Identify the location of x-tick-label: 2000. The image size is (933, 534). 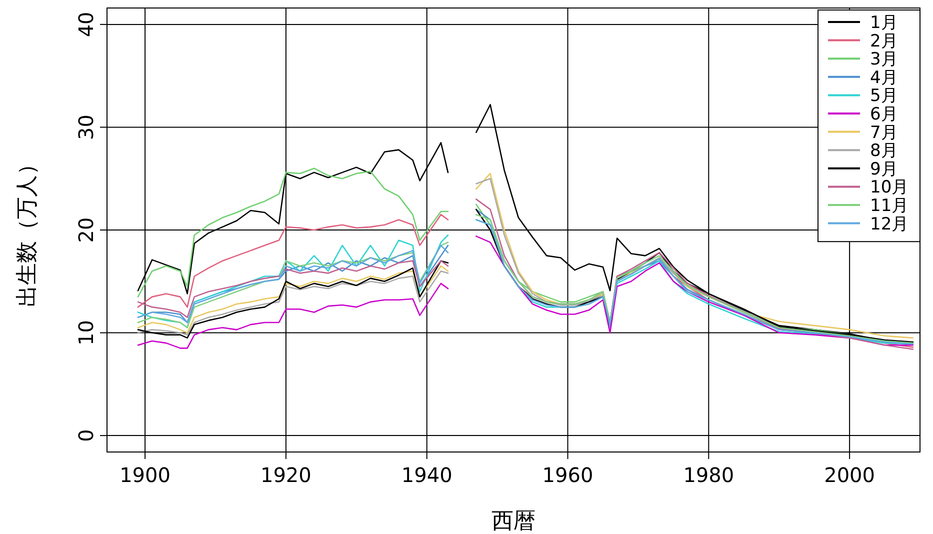
(850, 475).